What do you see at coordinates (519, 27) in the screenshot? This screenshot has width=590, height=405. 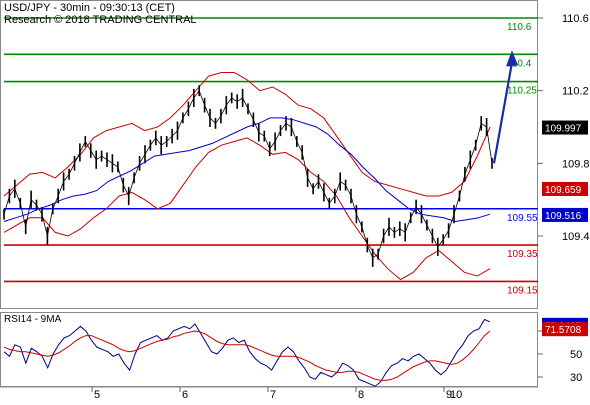 I see `level-label-110.6: 110.6` at bounding box center [519, 27].